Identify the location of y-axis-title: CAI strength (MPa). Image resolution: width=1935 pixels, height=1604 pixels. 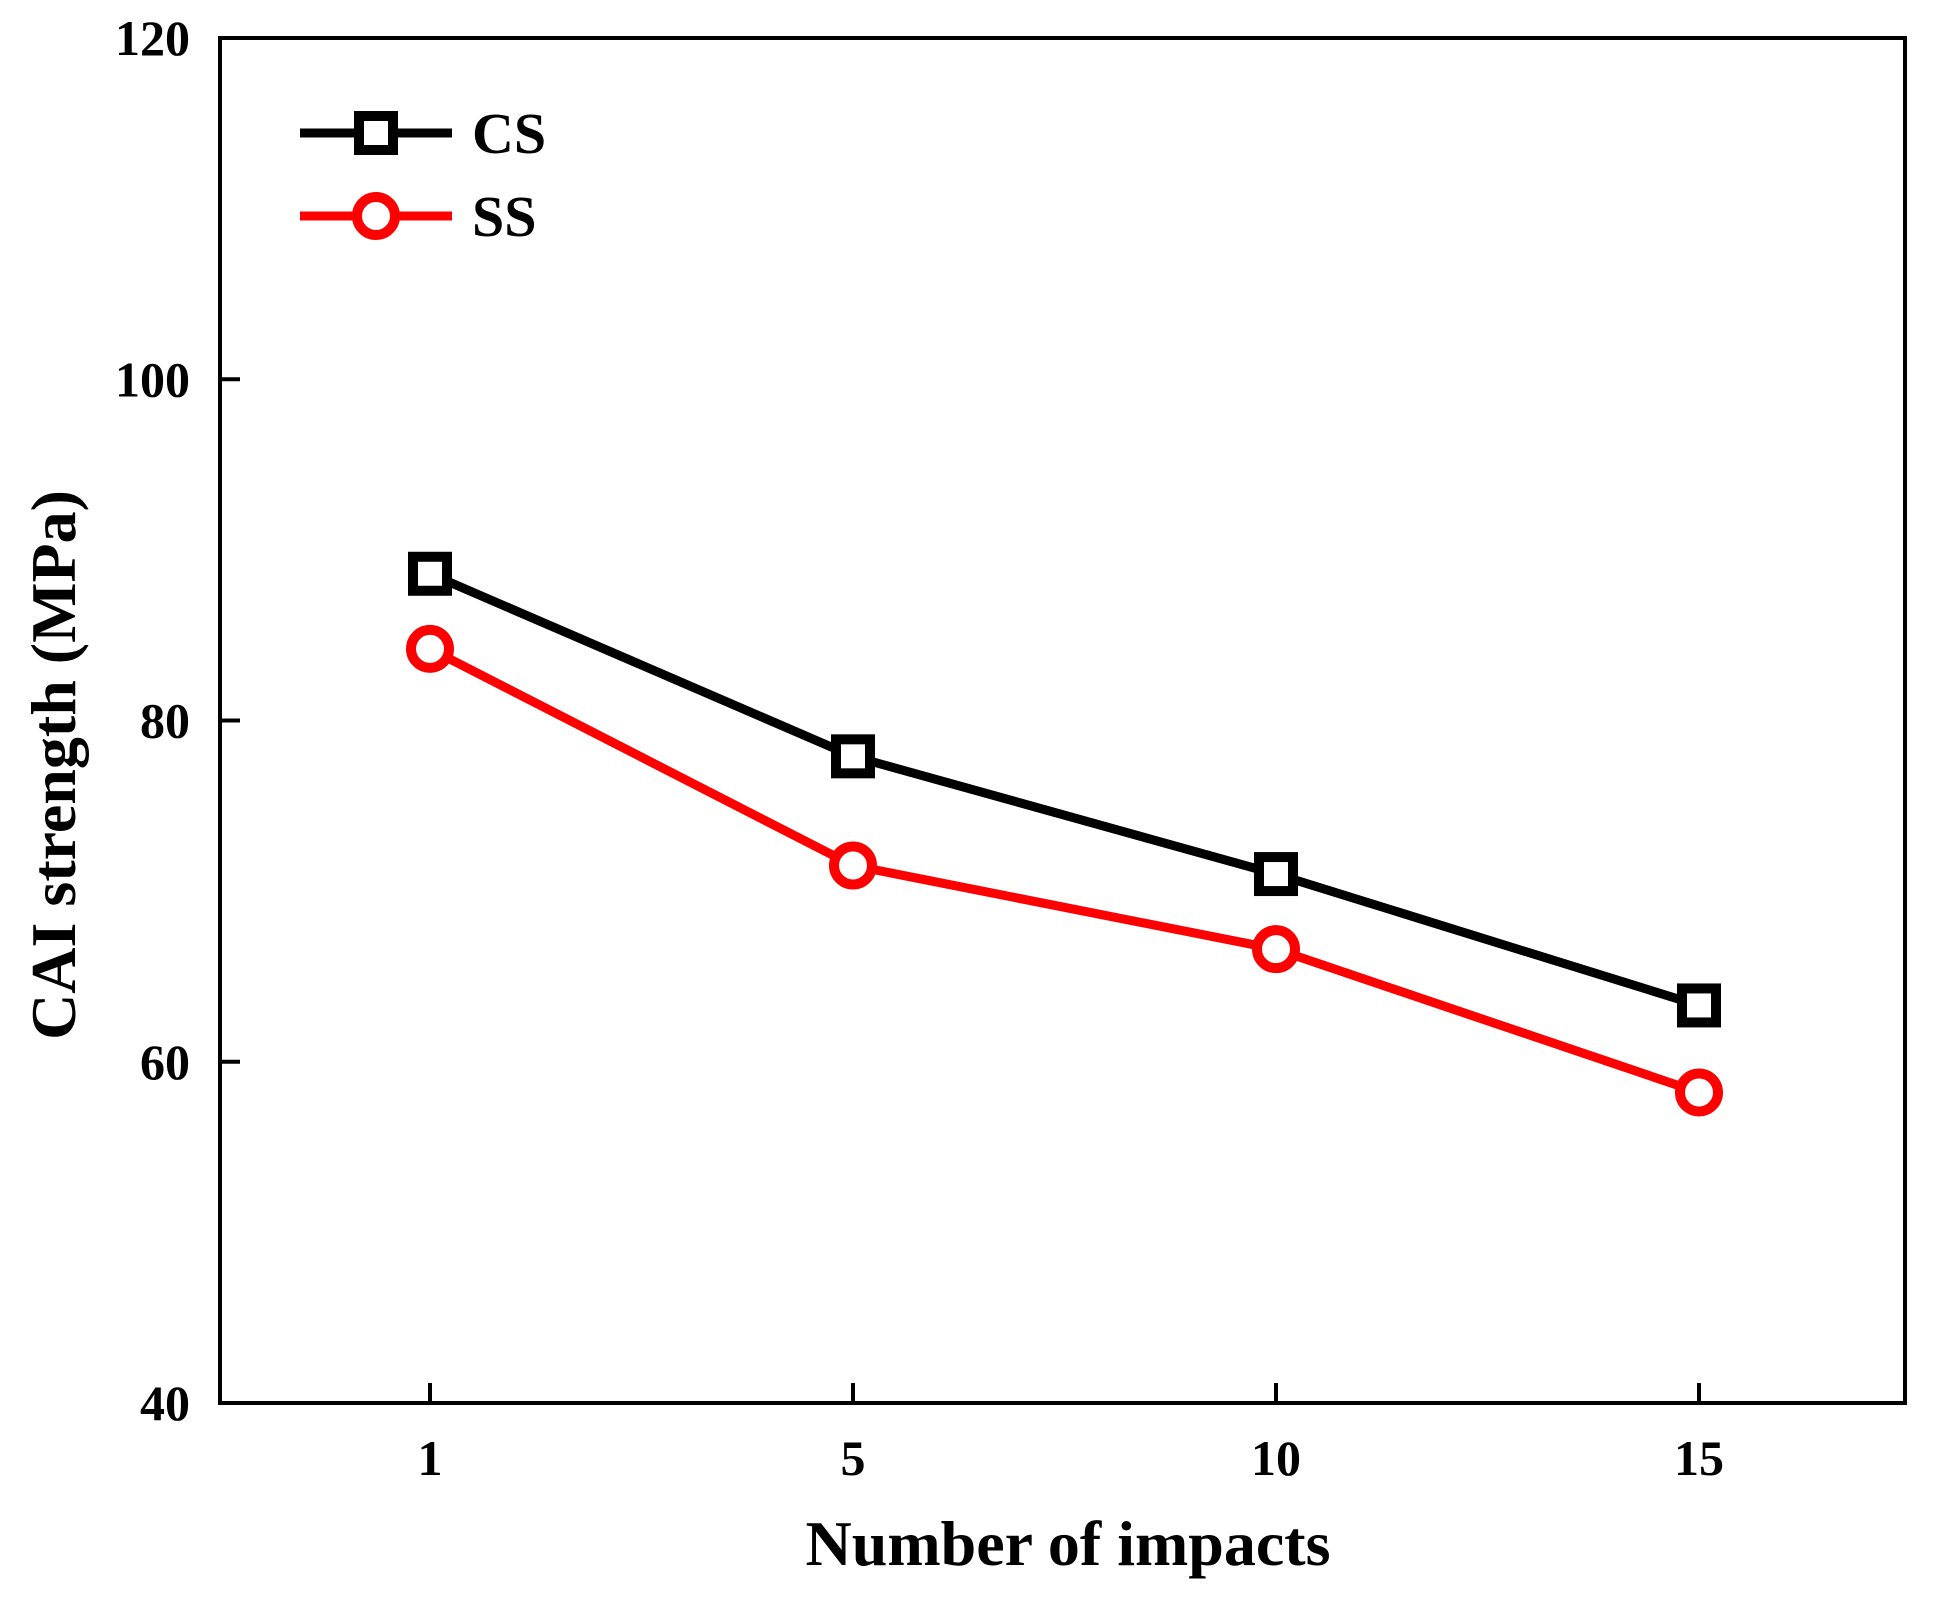
(53, 765).